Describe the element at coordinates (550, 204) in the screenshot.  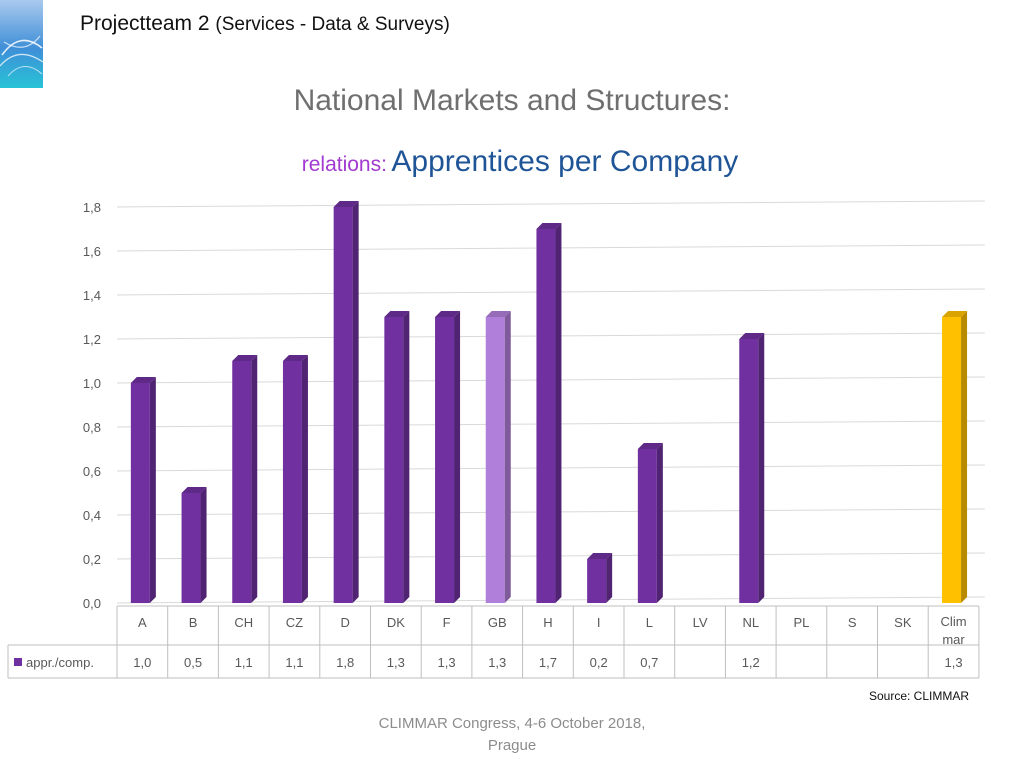
I see `gridline` at that location.